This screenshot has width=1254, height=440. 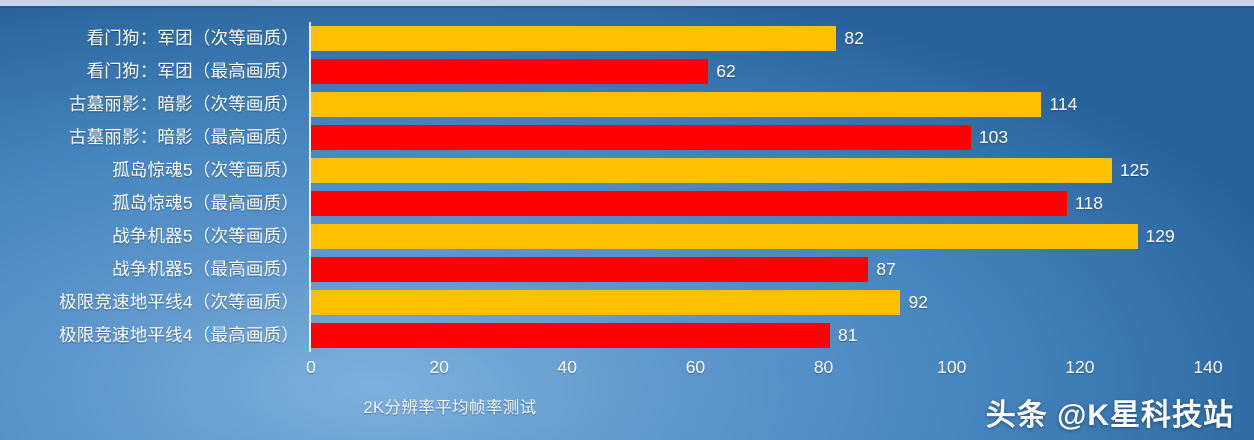 What do you see at coordinates (627, 3) in the screenshot?
I see `top-edge-strip` at bounding box center [627, 3].